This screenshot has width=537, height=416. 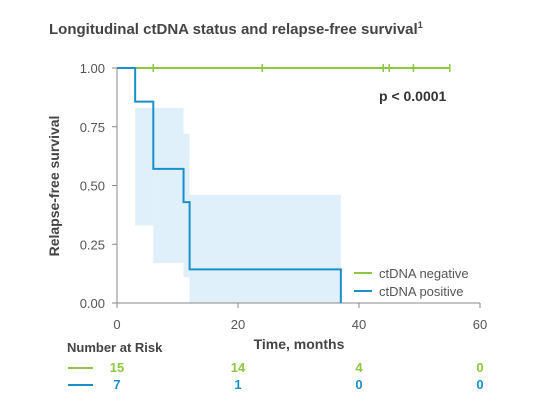 What do you see at coordinates (116, 384) in the screenshot?
I see `risk-value: 7` at bounding box center [116, 384].